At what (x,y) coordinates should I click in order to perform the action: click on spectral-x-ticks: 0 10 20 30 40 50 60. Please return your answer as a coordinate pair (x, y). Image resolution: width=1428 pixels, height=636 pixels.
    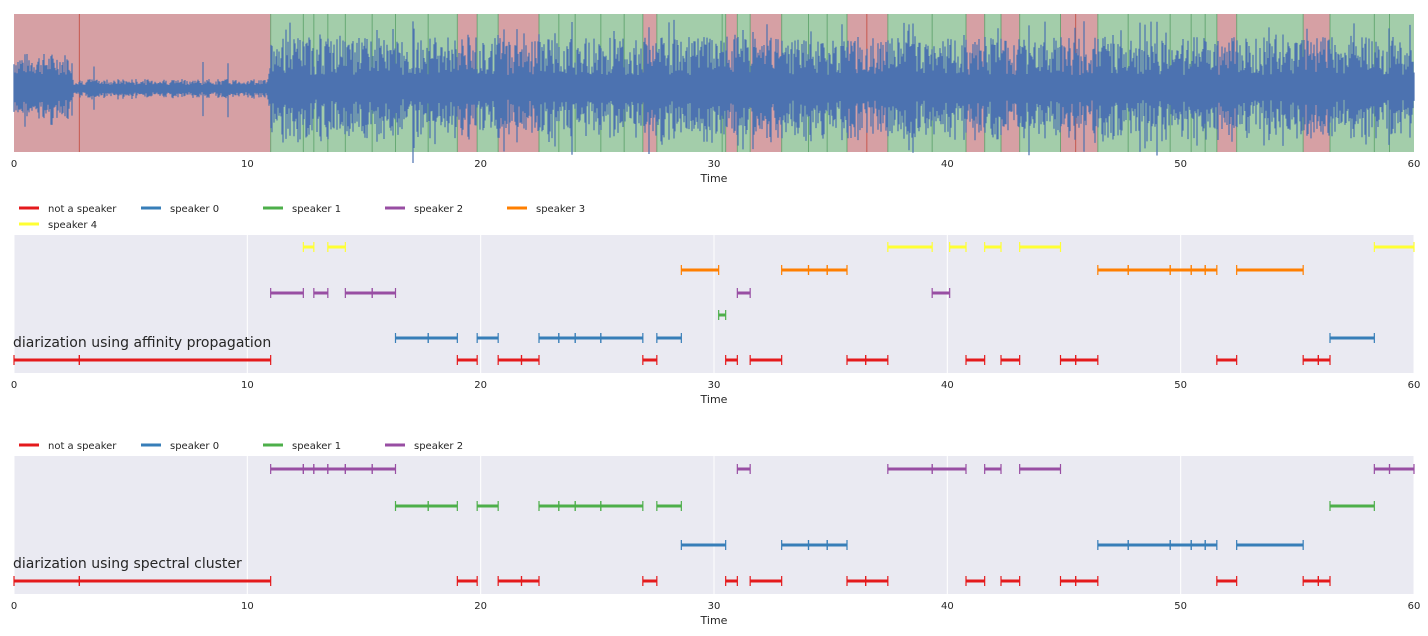
    Looking at the image, I should click on (716, 606).